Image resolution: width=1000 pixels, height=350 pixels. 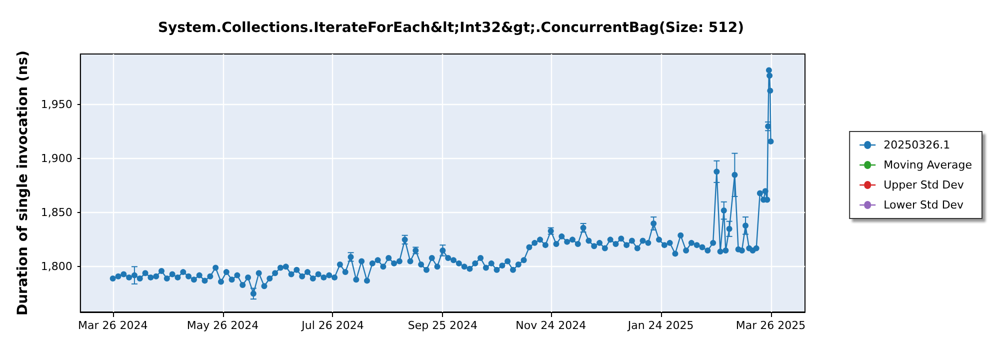 I want to click on x-tick-label: May 26 2024, so click(x=222, y=325).